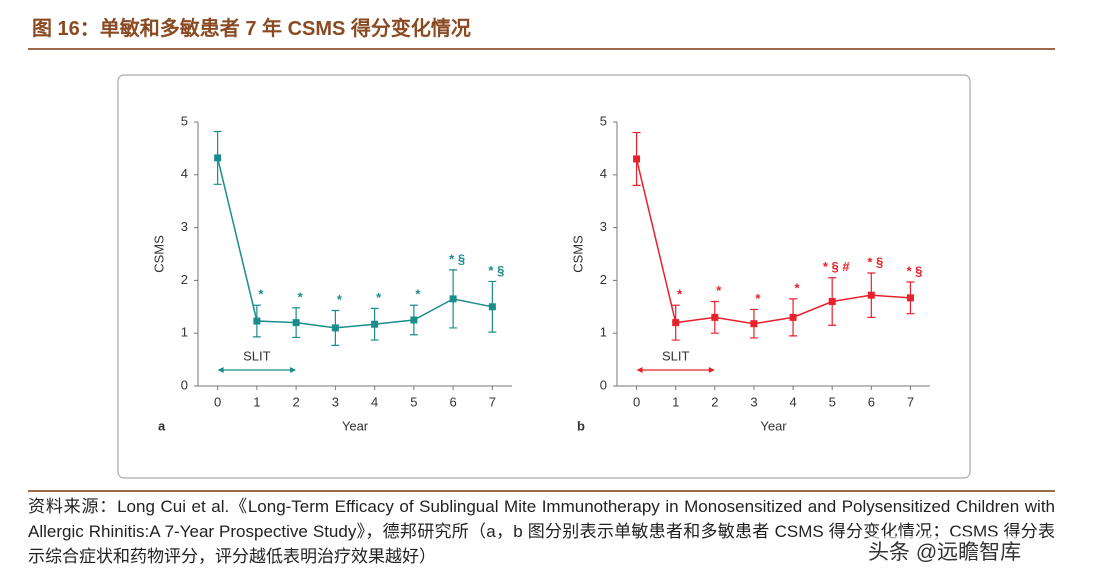 The image size is (1098, 580). I want to click on panel-label: a, so click(162, 425).